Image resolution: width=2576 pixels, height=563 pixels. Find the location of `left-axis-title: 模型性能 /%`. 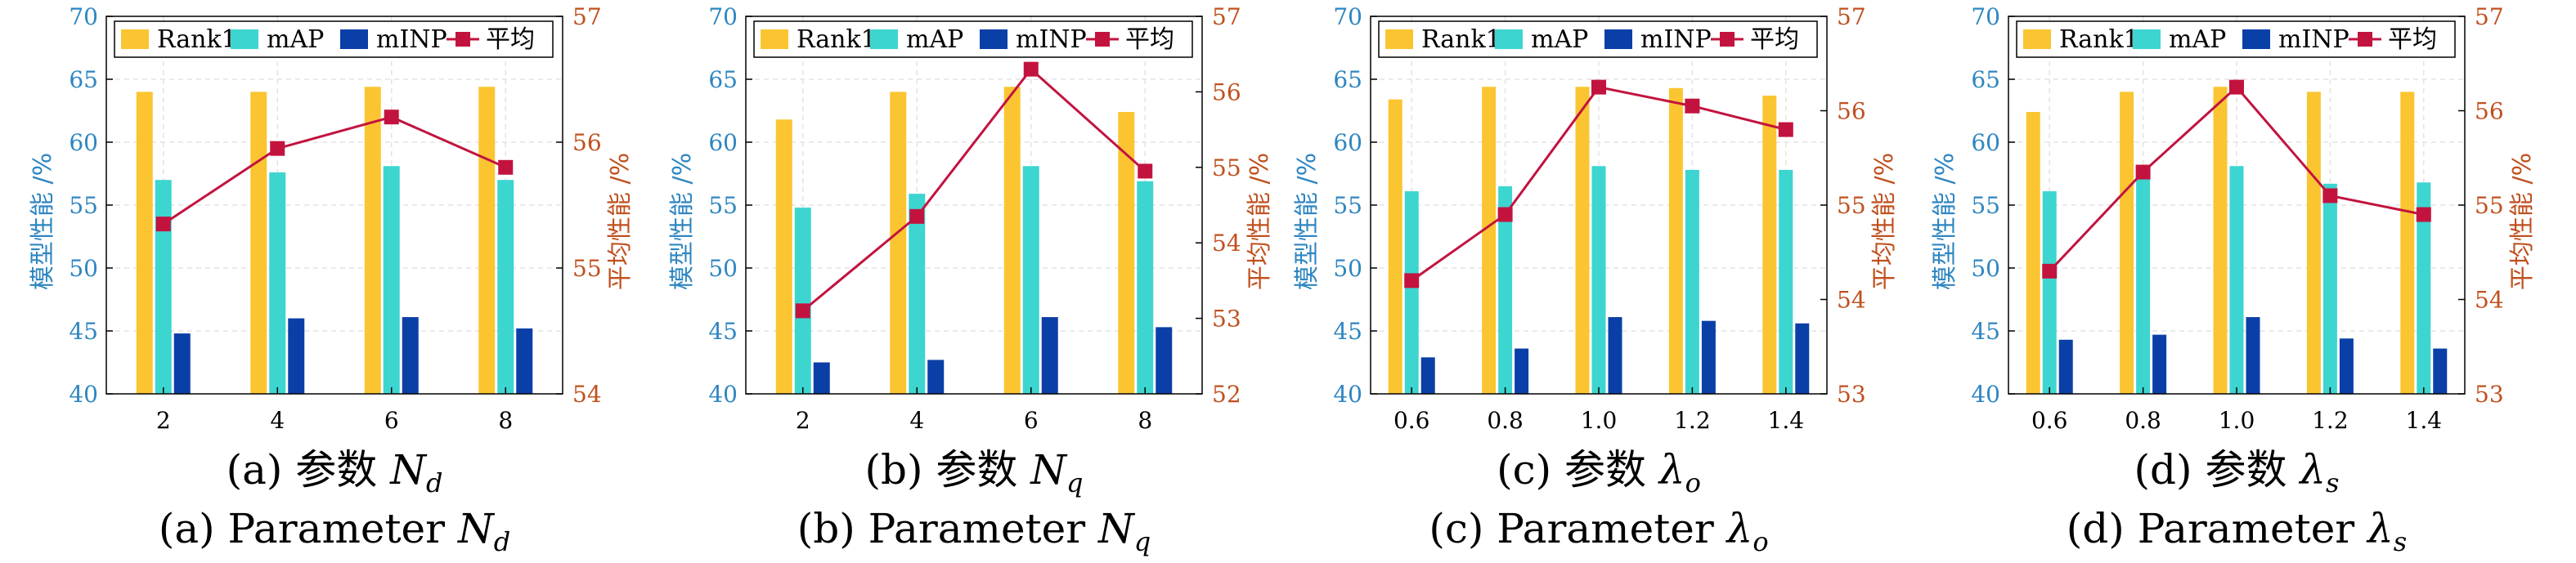

left-axis-title: 模型性能 /% is located at coordinates (43, 221).